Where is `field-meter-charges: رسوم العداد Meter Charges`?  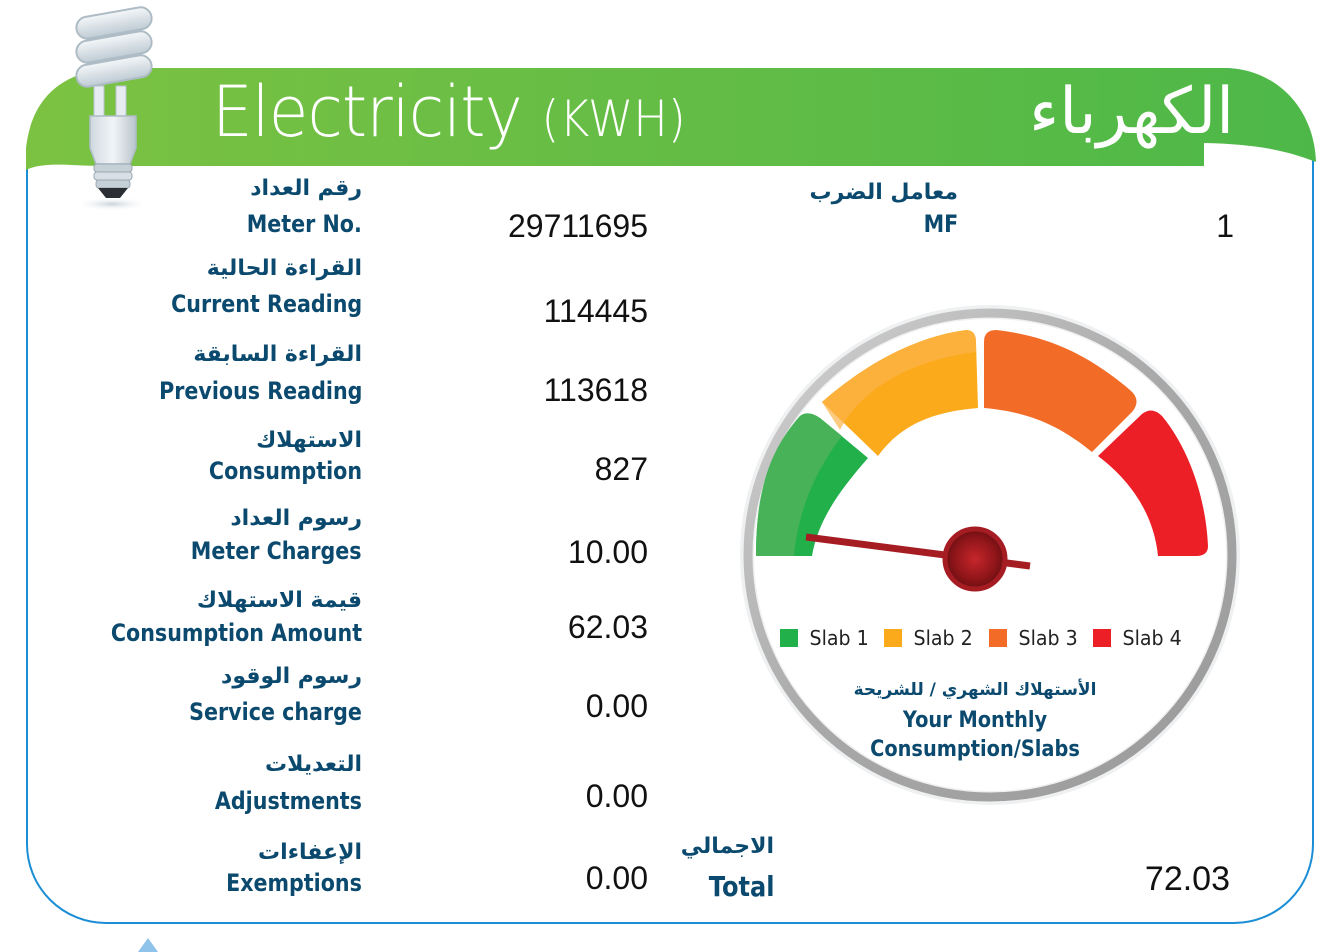 field-meter-charges: رسوم العداد Meter Charges is located at coordinates (231, 539).